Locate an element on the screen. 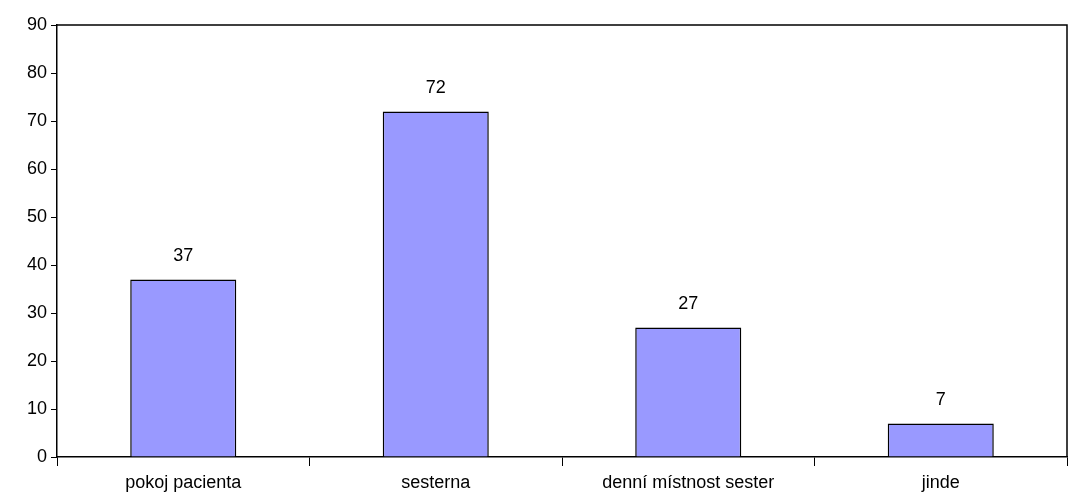 The width and height of the screenshot is (1074, 504). data-label: 72 is located at coordinates (435, 87).